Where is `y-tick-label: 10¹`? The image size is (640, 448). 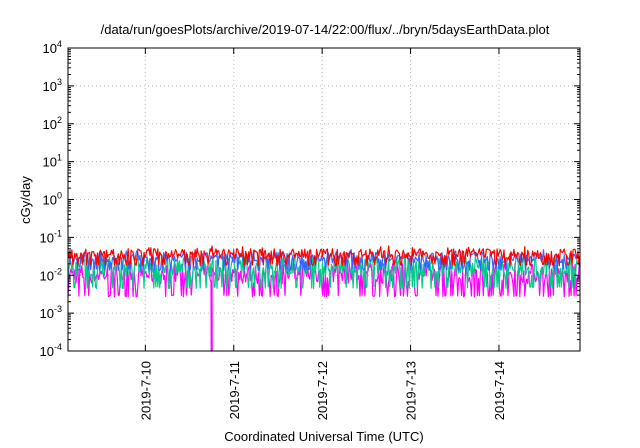
y-tick-label: 10¹ is located at coordinates (52, 161).